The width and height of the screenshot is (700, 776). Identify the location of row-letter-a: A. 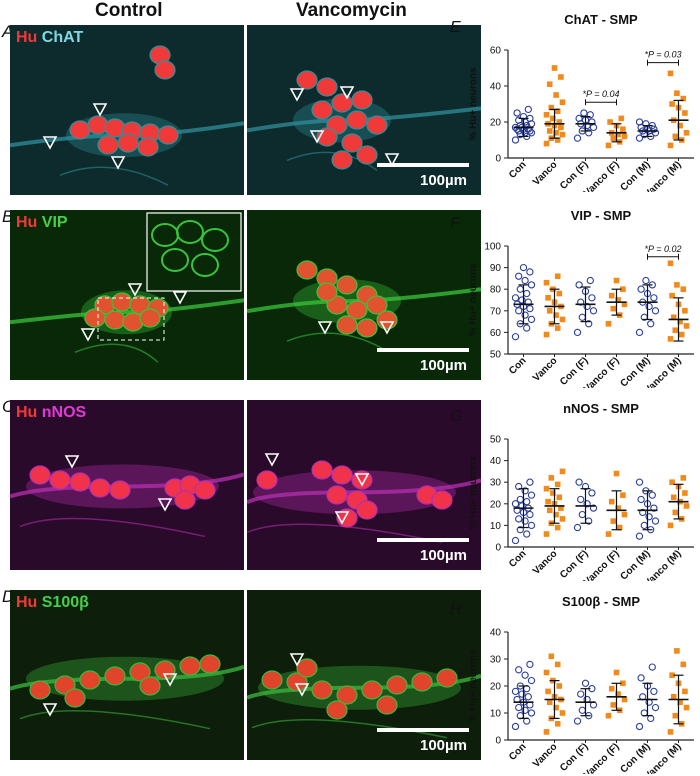
(8, 31).